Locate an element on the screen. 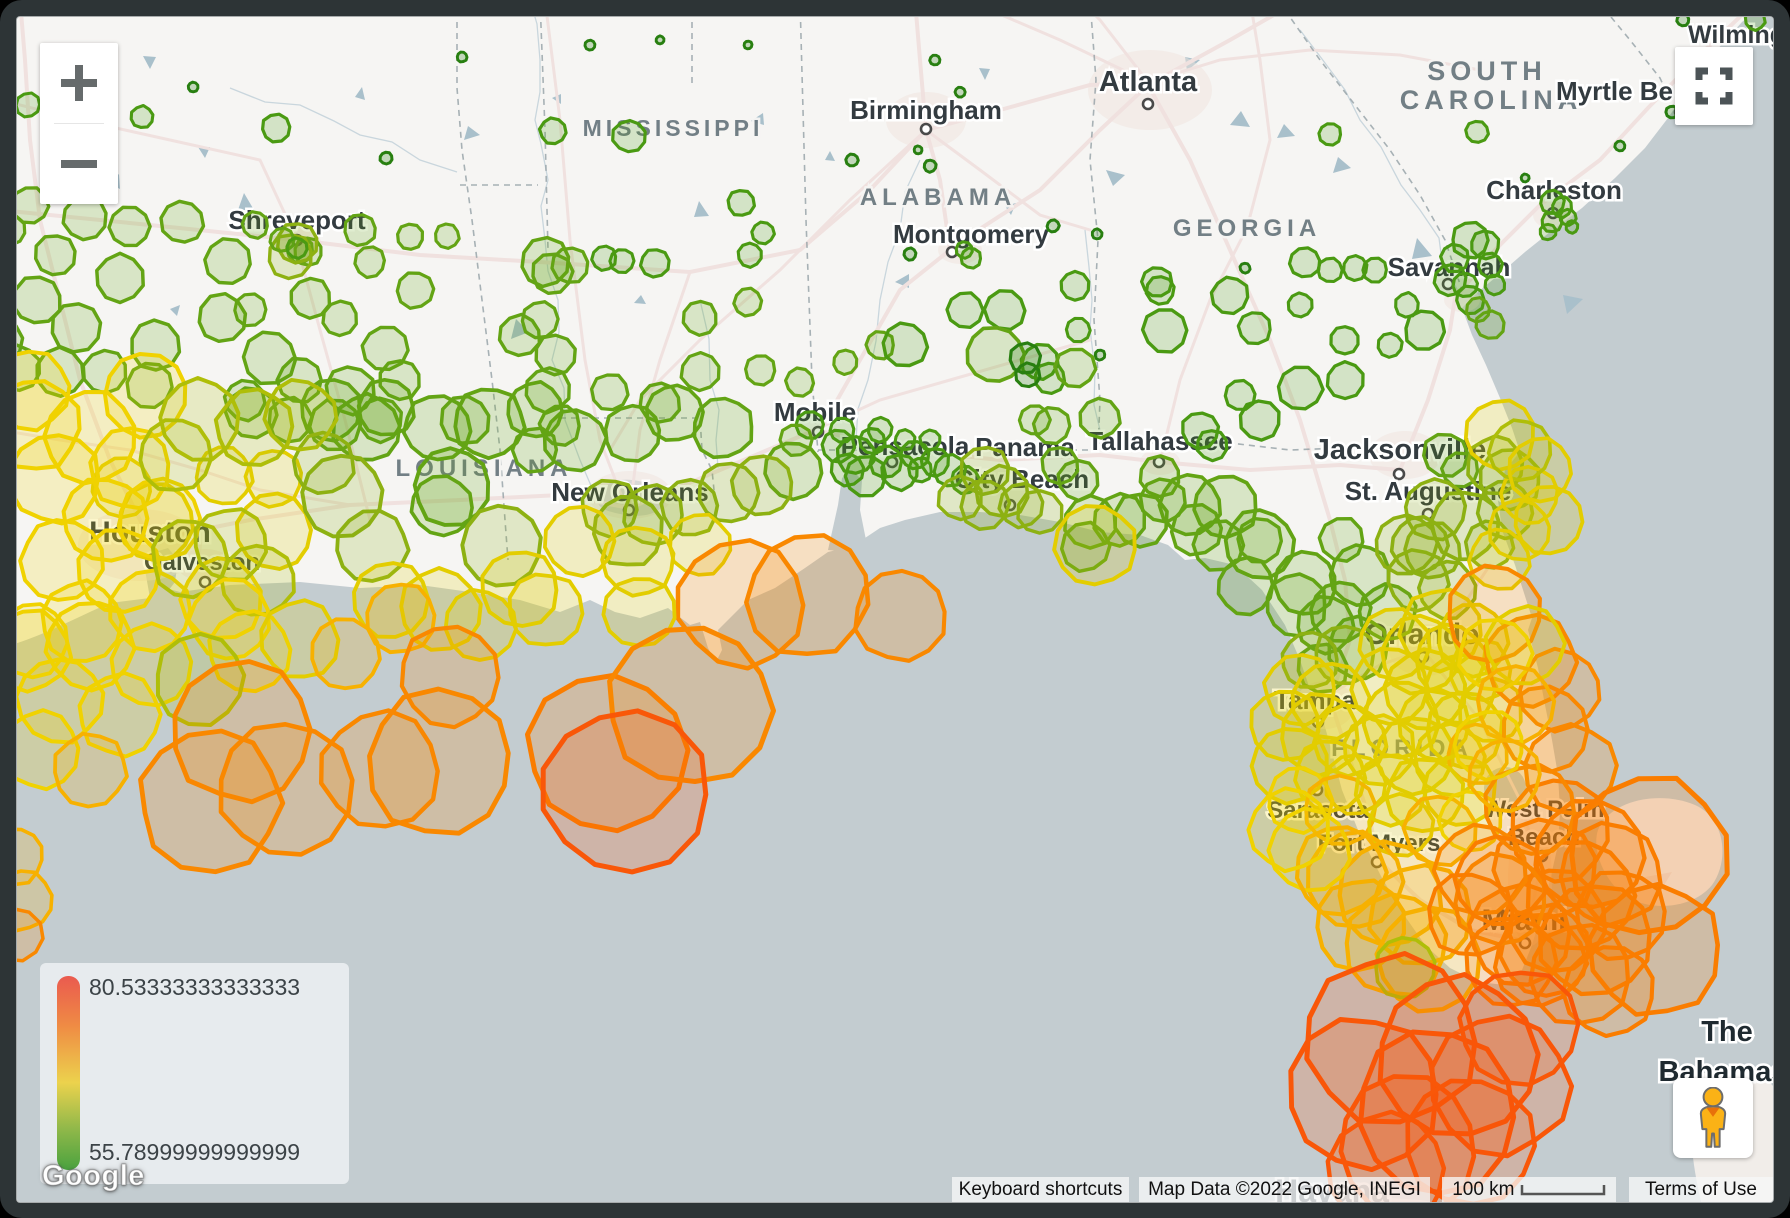  svg-text: ALABAMA is located at coordinates (938, 197).